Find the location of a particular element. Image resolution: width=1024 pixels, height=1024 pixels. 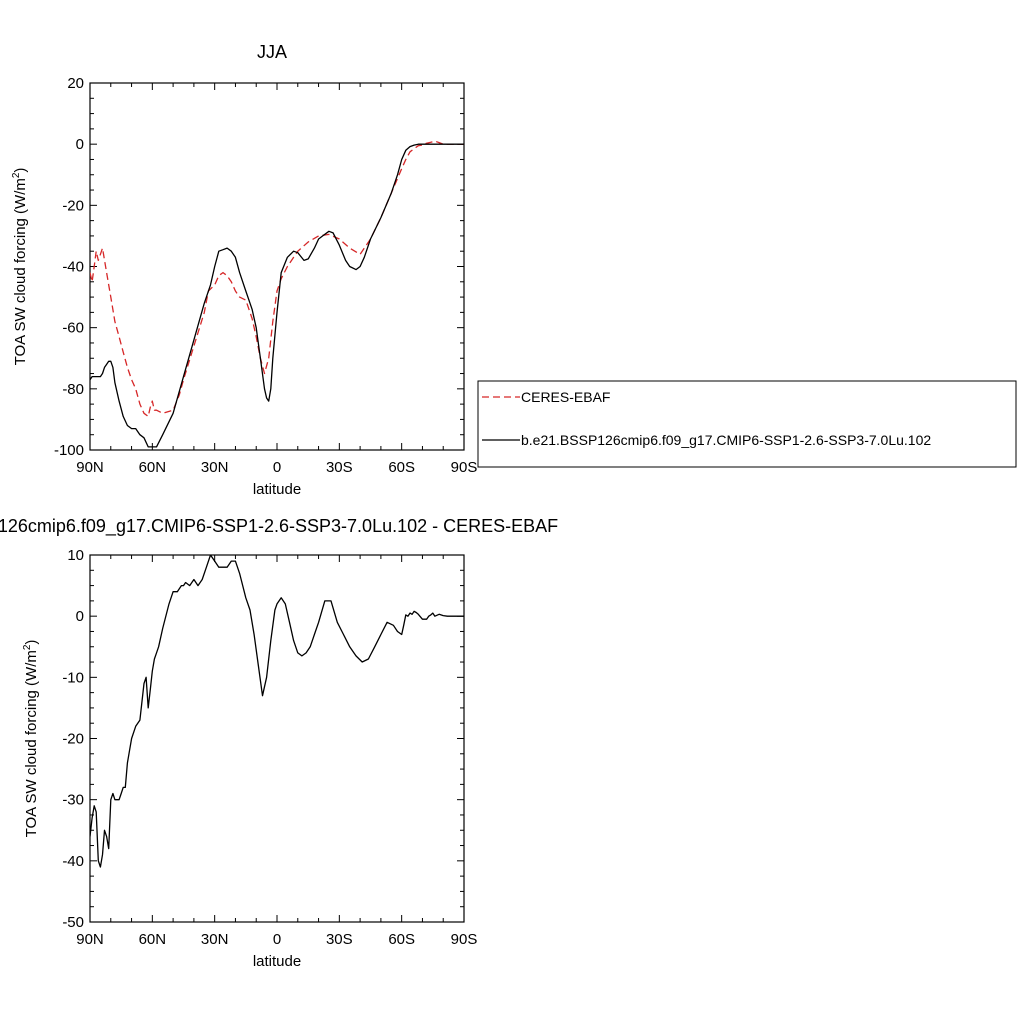

legend-label: CERES-EBAF is located at coordinates (565, 397).